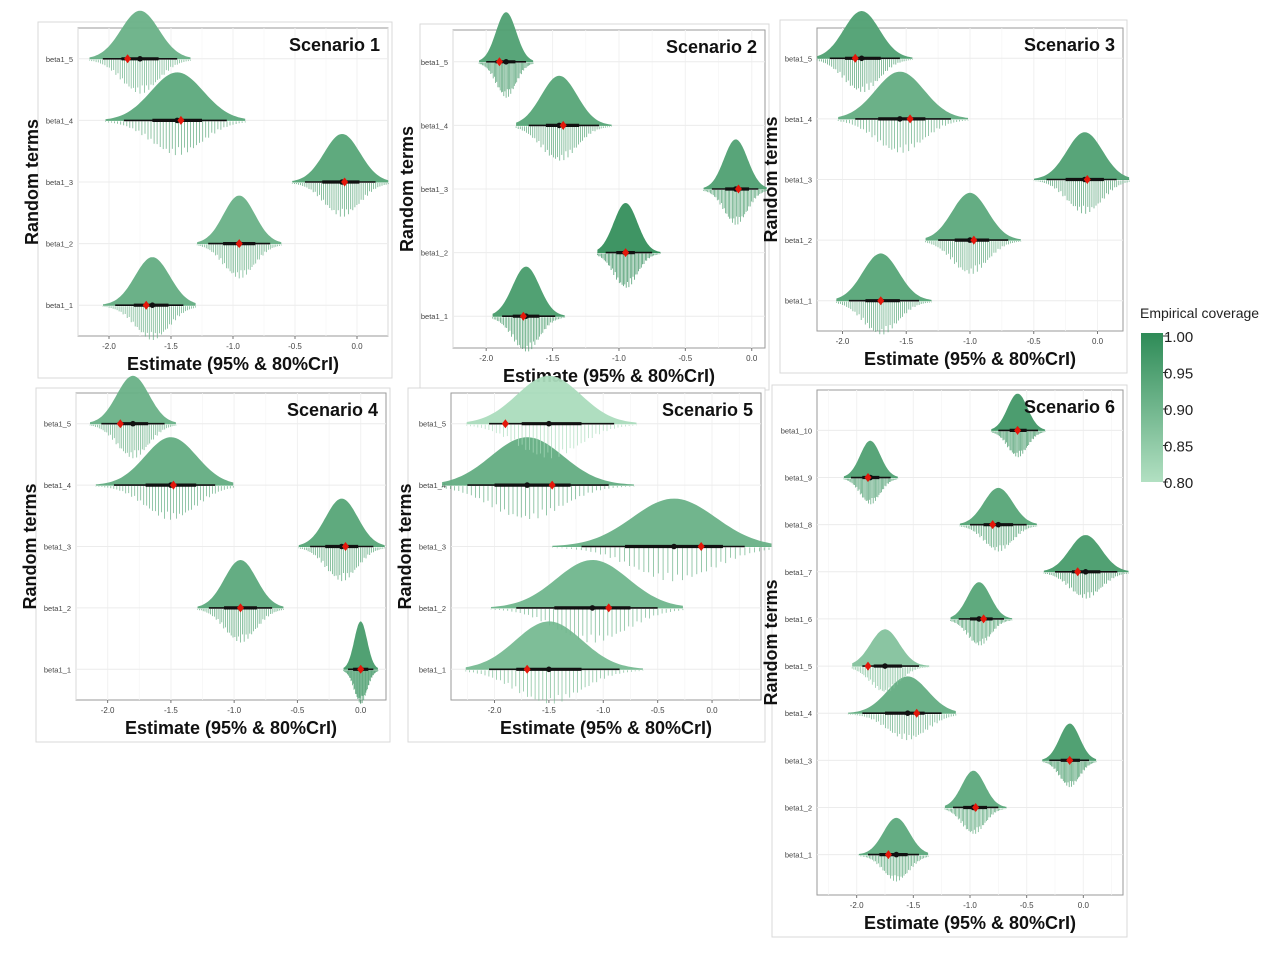 The width and height of the screenshot is (1280, 957). What do you see at coordinates (798, 572) in the screenshot?
I see `y-tick-label: beta1_7` at bounding box center [798, 572].